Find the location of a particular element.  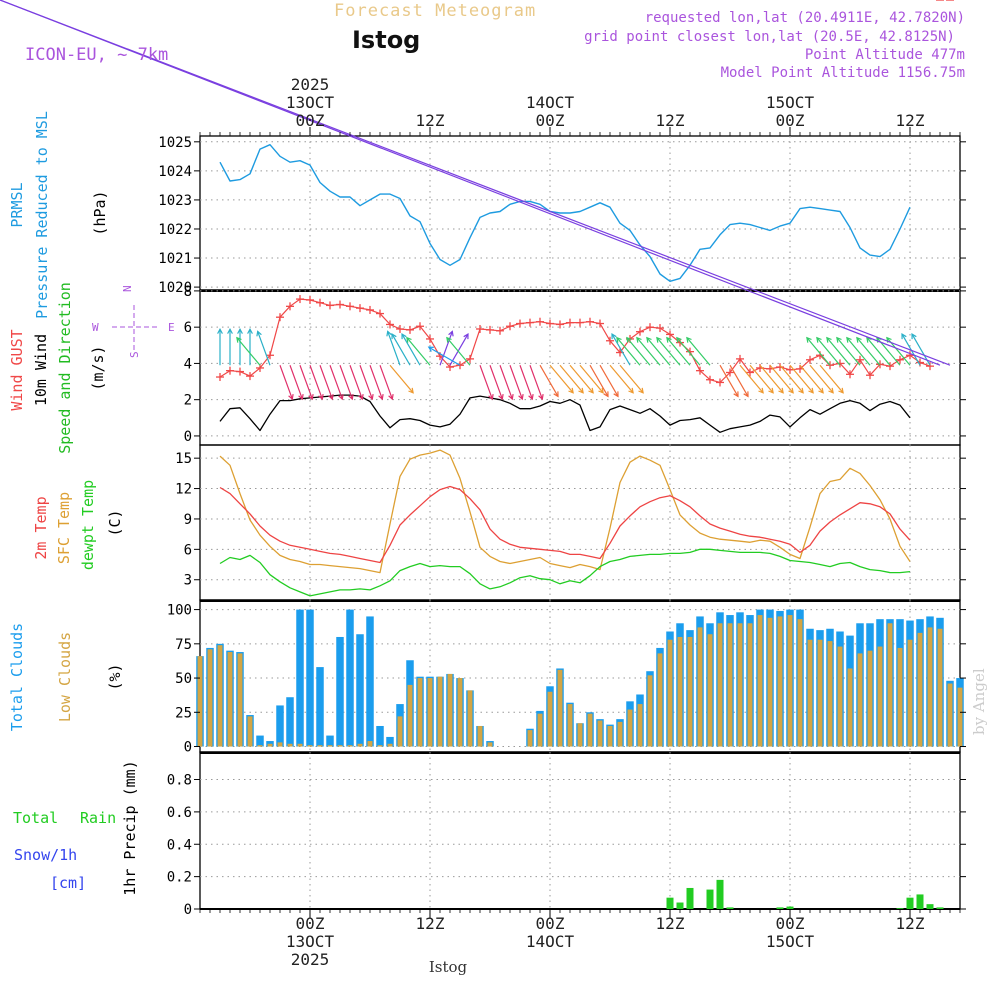

pressure-panel-frame is located at coordinates (580, 213).